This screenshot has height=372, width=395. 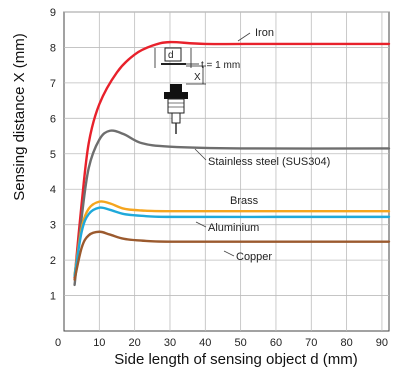 I want to click on target-plate-icon, so click(x=173, y=54).